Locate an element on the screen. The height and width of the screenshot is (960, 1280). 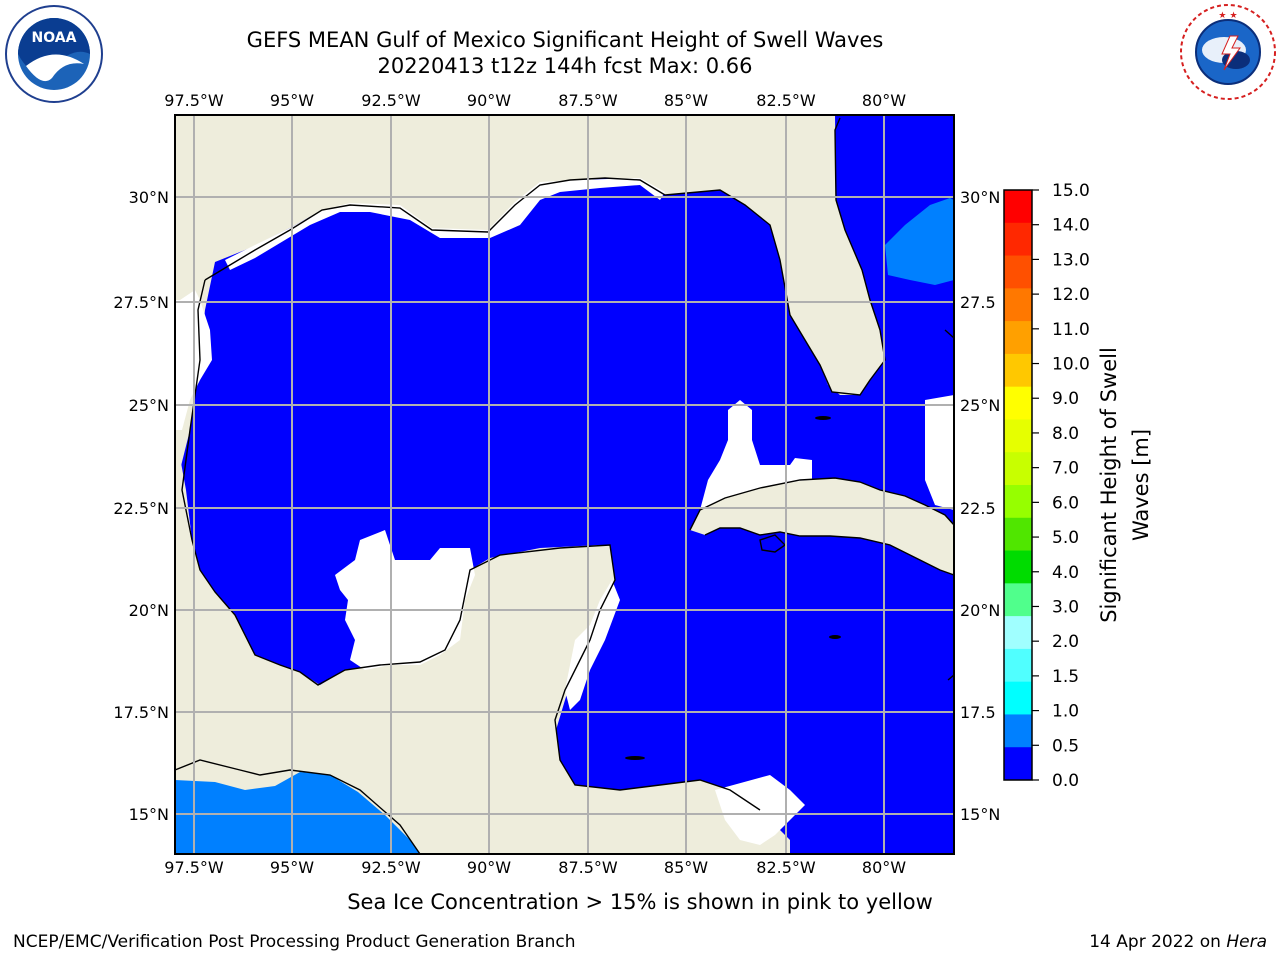
map-subtitle: 20220413 t12z 144h fcst Max: 0.66 is located at coordinates (565, 66).